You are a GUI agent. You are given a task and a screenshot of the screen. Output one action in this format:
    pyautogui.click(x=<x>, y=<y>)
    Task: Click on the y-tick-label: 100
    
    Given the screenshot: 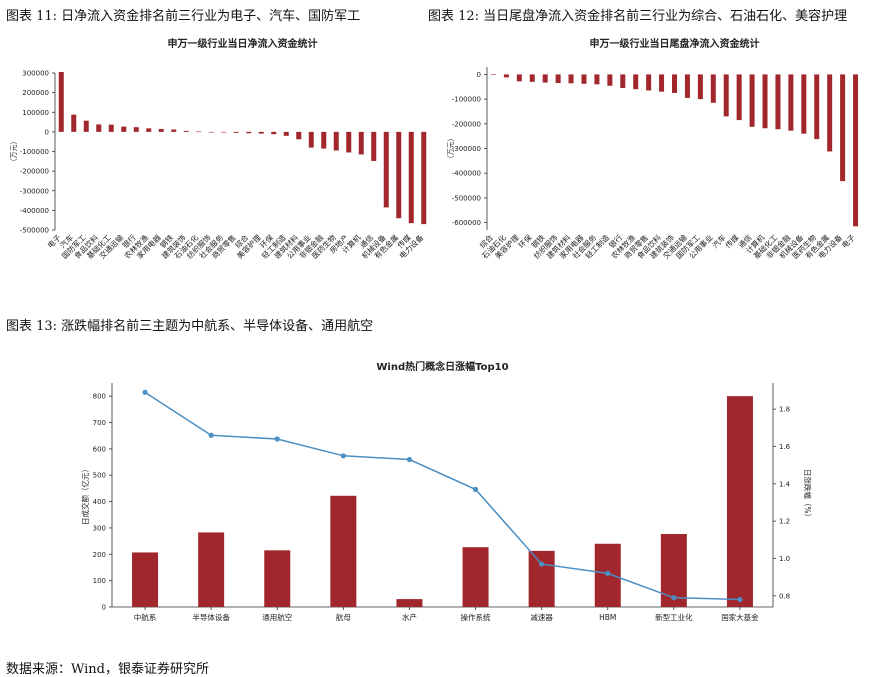 What is the action you would take?
    pyautogui.click(x=99, y=581)
    